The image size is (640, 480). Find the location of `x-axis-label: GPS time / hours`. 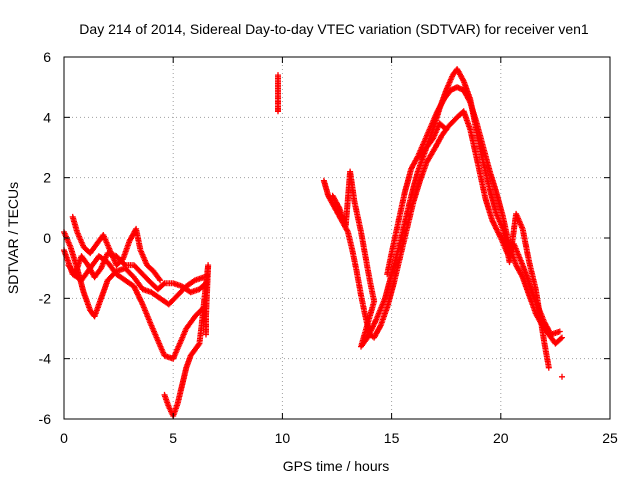

x-axis-label: GPS time / hours is located at coordinates (336, 466).